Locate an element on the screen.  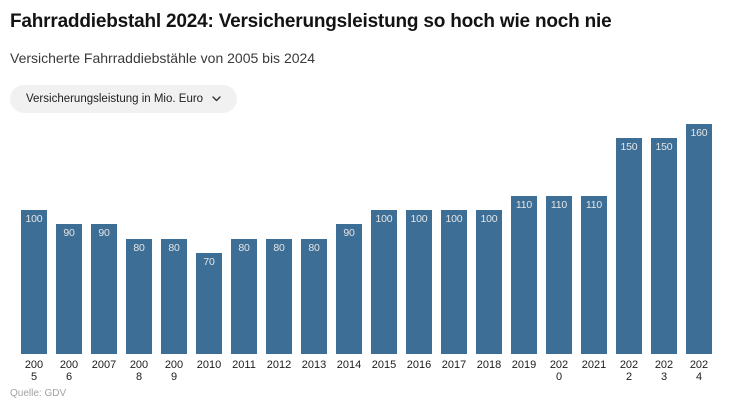
chevron-down-icon is located at coordinates (216, 99).